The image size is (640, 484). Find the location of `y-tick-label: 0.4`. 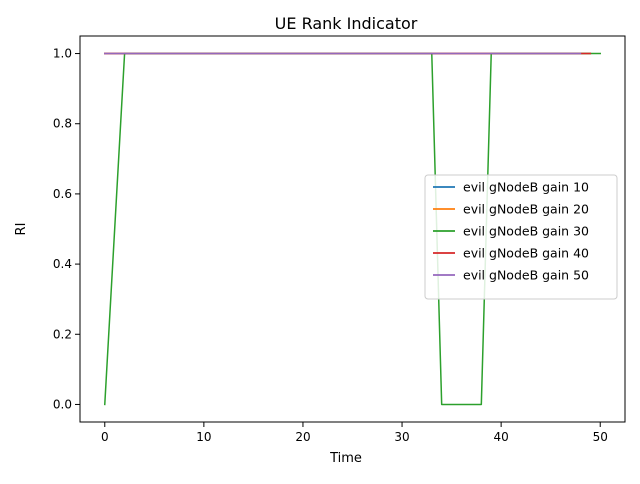

y-tick-label: 0.4 is located at coordinates (62, 264).